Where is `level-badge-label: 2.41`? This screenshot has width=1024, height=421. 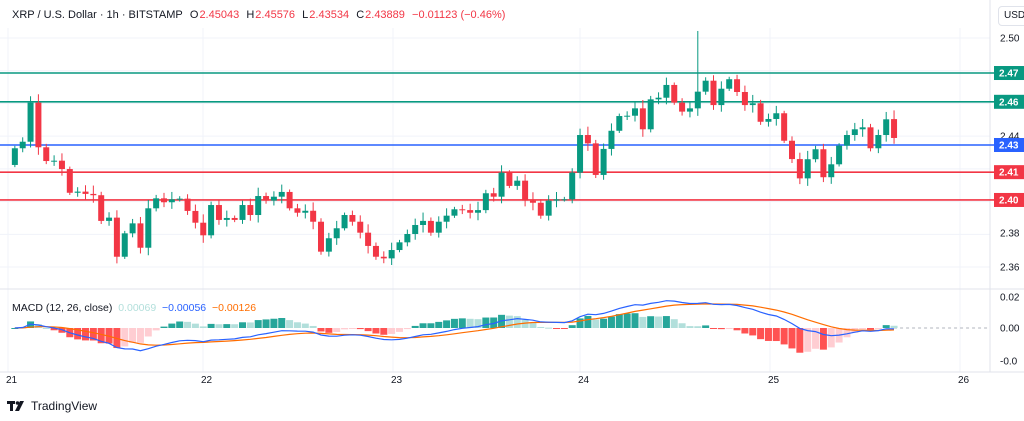
level-badge-label: 2.41 is located at coordinates (1009, 173).